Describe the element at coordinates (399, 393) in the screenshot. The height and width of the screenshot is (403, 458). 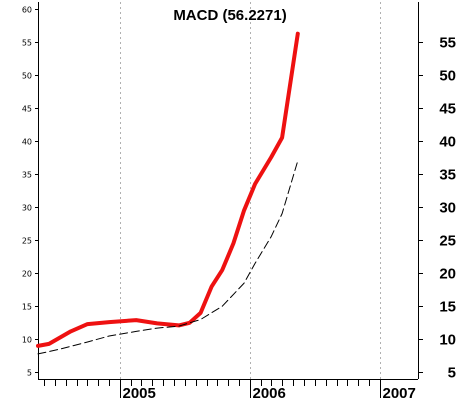
I see `x-tick-label: 2007` at that location.